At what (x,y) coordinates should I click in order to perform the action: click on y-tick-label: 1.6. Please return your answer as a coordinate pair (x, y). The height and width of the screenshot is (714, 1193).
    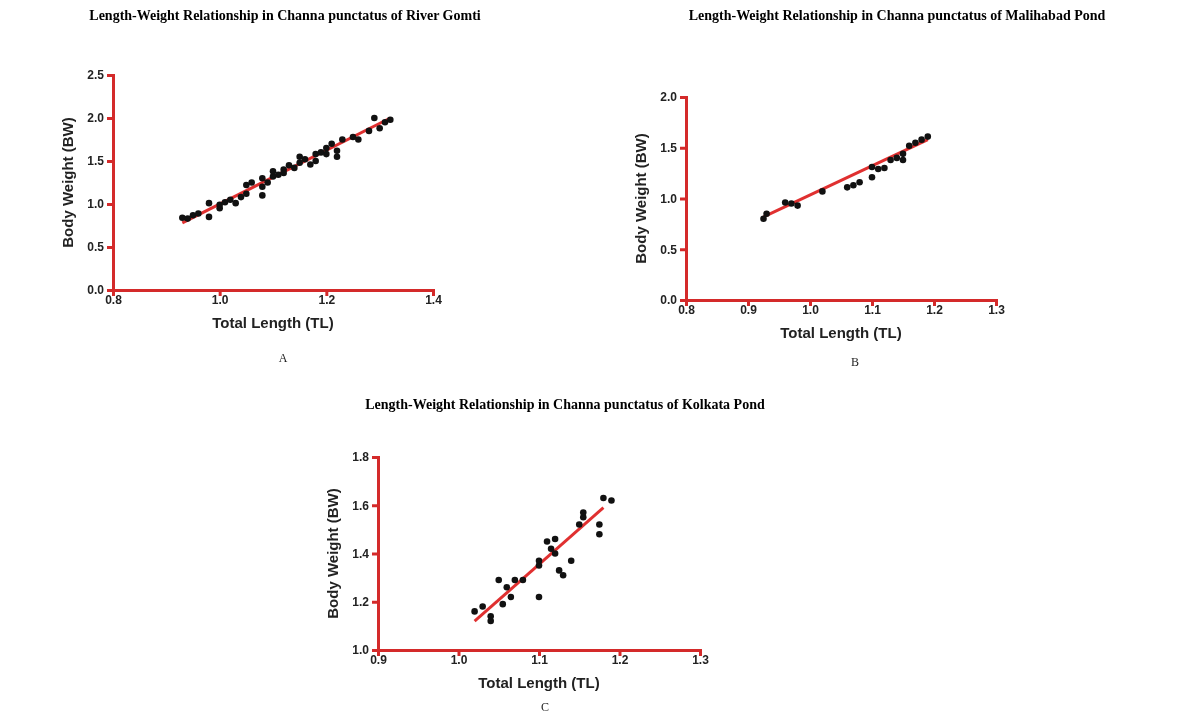
    Looking at the image, I should click on (361, 505).